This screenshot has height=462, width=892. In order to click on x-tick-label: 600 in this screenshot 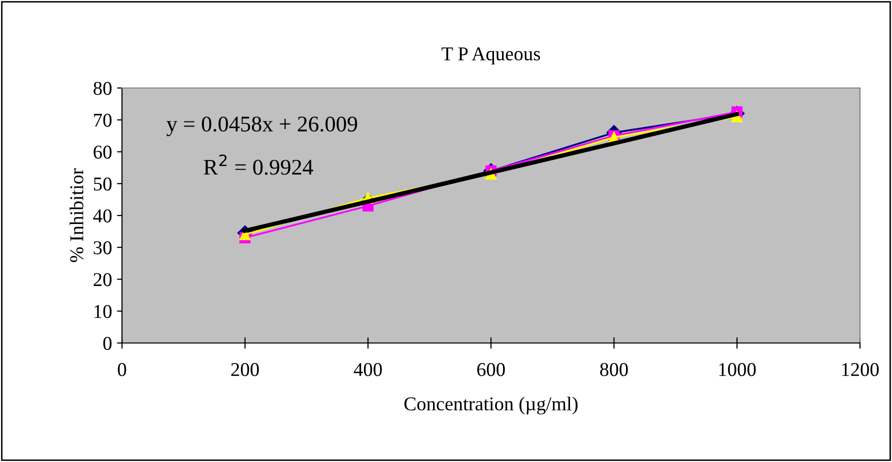, I will do `click(491, 369)`.